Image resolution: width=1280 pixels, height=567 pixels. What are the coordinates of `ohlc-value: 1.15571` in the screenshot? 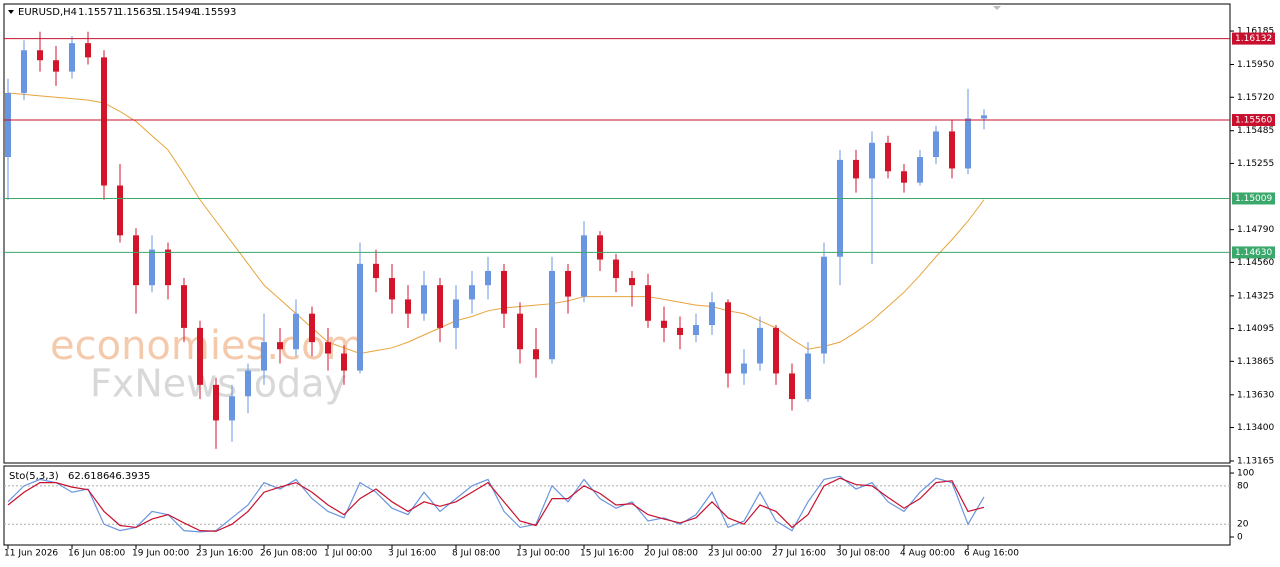 It's located at (98, 12).